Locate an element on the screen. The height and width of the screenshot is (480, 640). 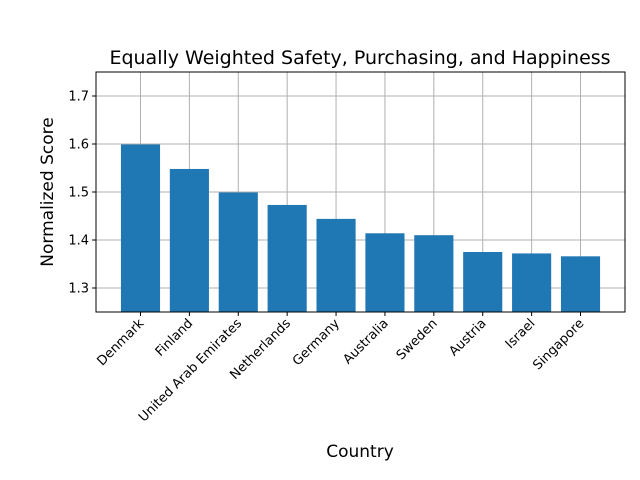
y-tick-label: 1.3 is located at coordinates (78, 289).